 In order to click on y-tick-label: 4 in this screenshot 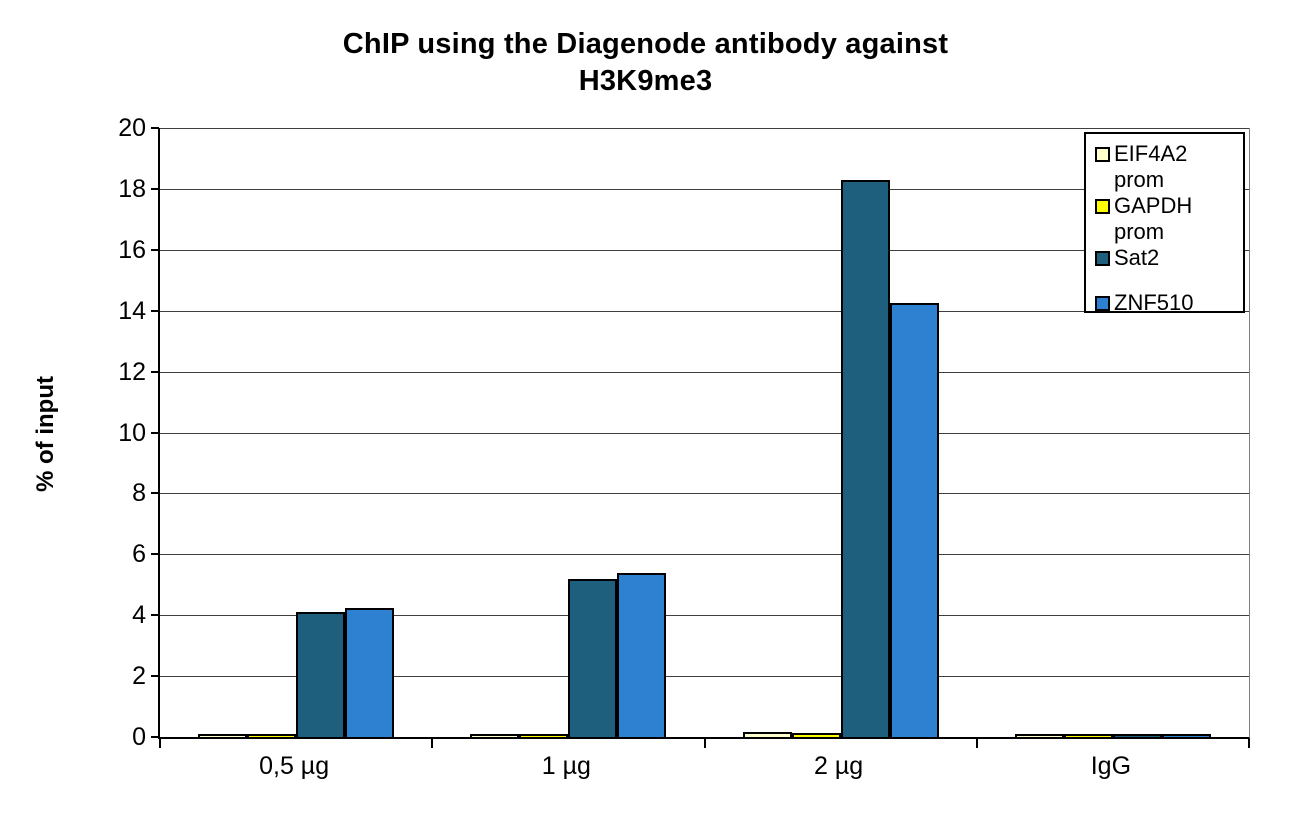, I will do `click(139, 615)`.